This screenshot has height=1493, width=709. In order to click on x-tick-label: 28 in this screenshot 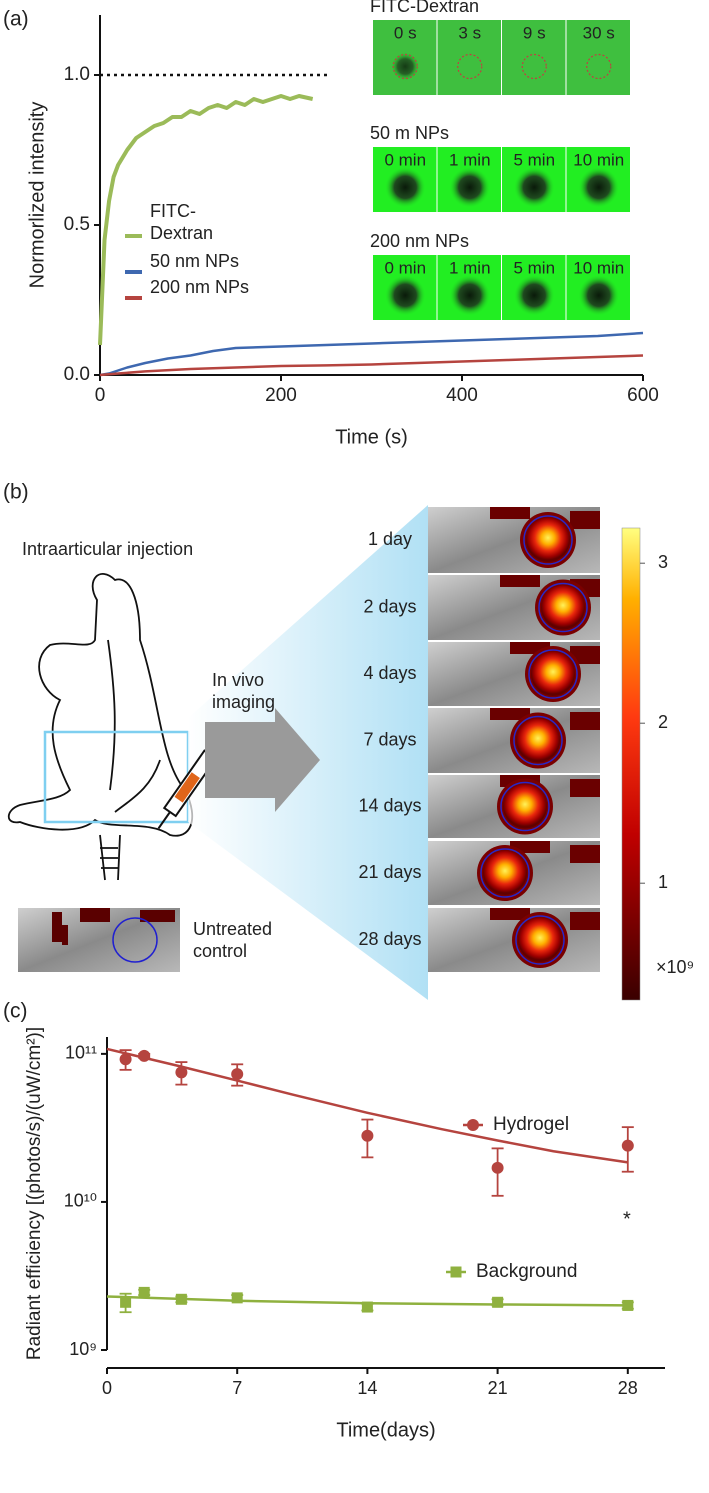, I will do `click(628, 1388)`.